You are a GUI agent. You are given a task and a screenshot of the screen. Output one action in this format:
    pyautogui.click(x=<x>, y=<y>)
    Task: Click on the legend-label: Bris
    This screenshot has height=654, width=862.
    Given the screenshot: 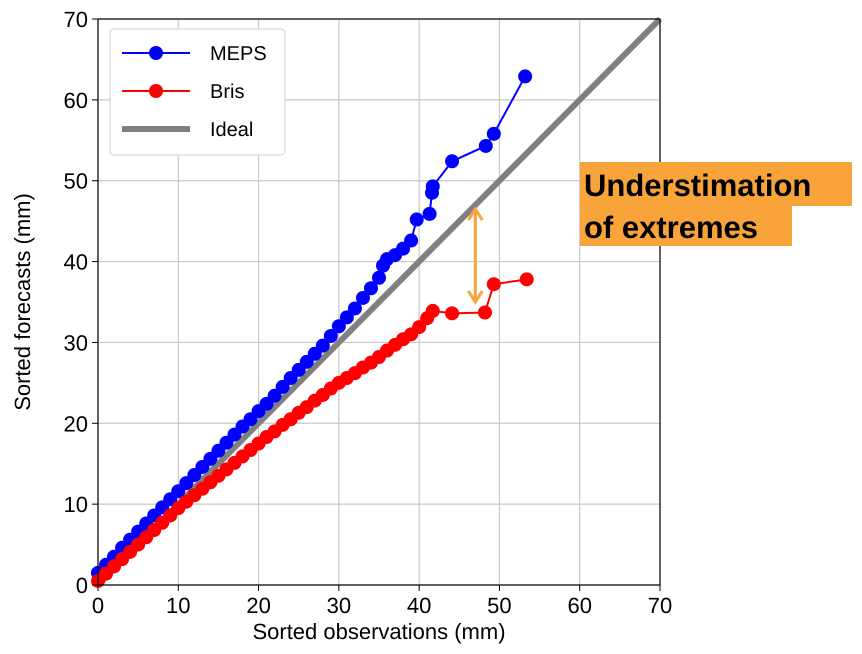 What is the action you would take?
    pyautogui.click(x=227, y=92)
    